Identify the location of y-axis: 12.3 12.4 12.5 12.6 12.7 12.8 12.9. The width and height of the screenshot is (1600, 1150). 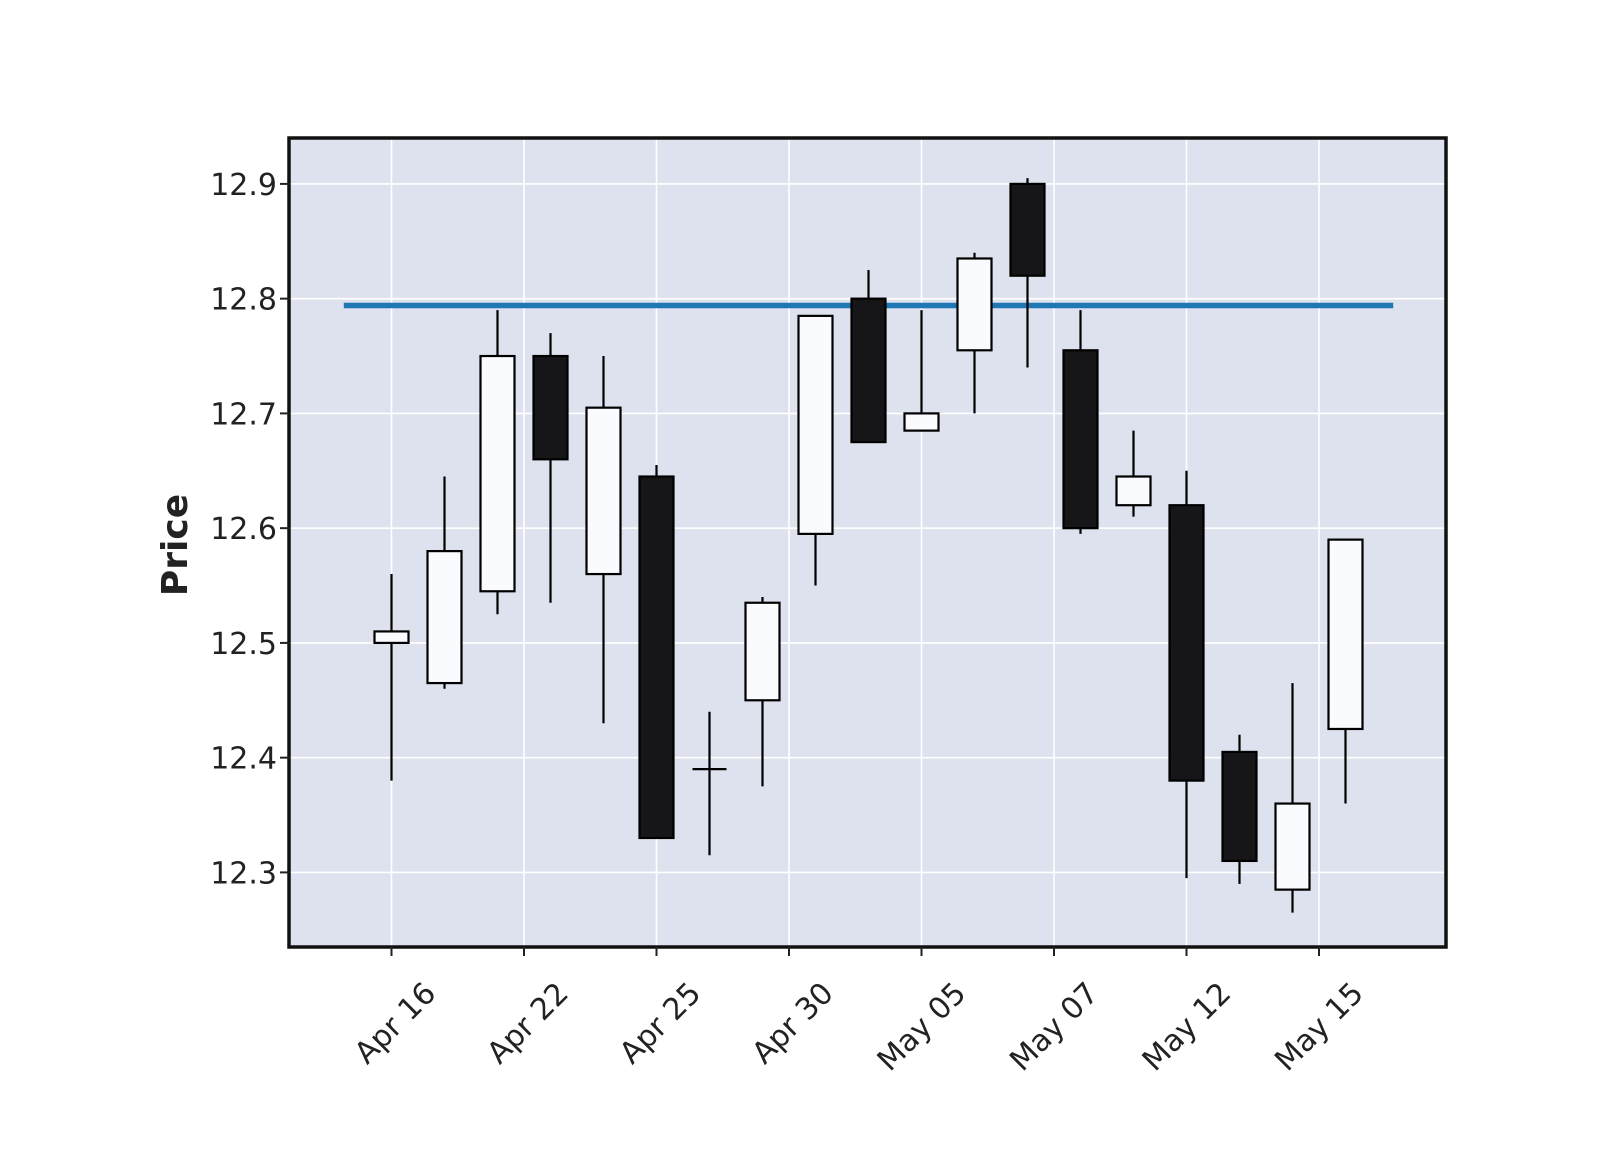
(249, 529).